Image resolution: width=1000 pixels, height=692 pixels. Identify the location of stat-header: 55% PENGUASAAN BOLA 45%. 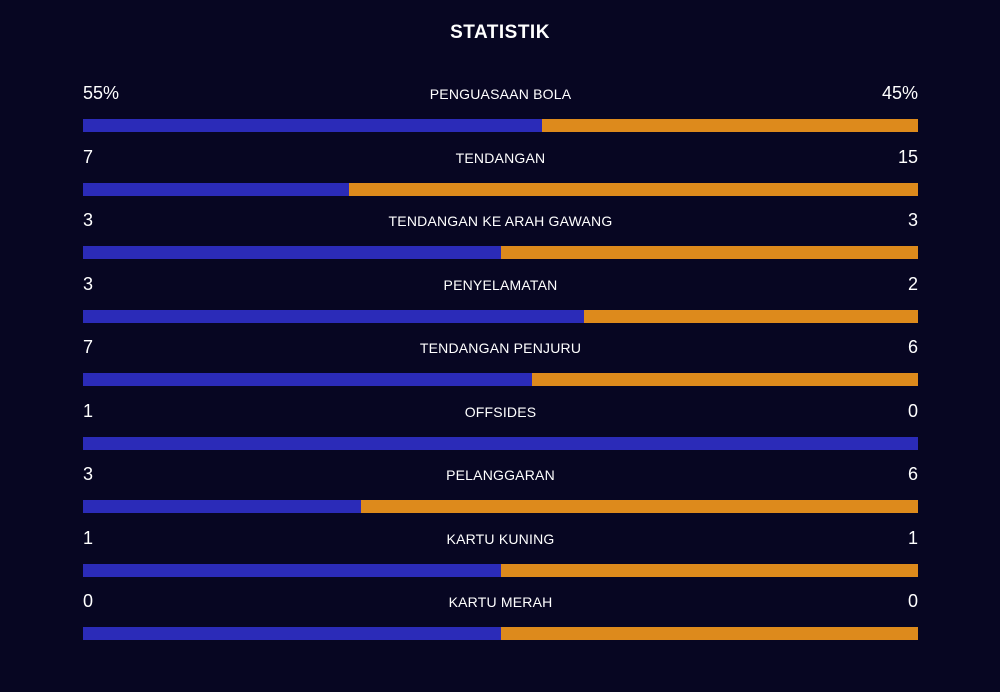
(500, 93).